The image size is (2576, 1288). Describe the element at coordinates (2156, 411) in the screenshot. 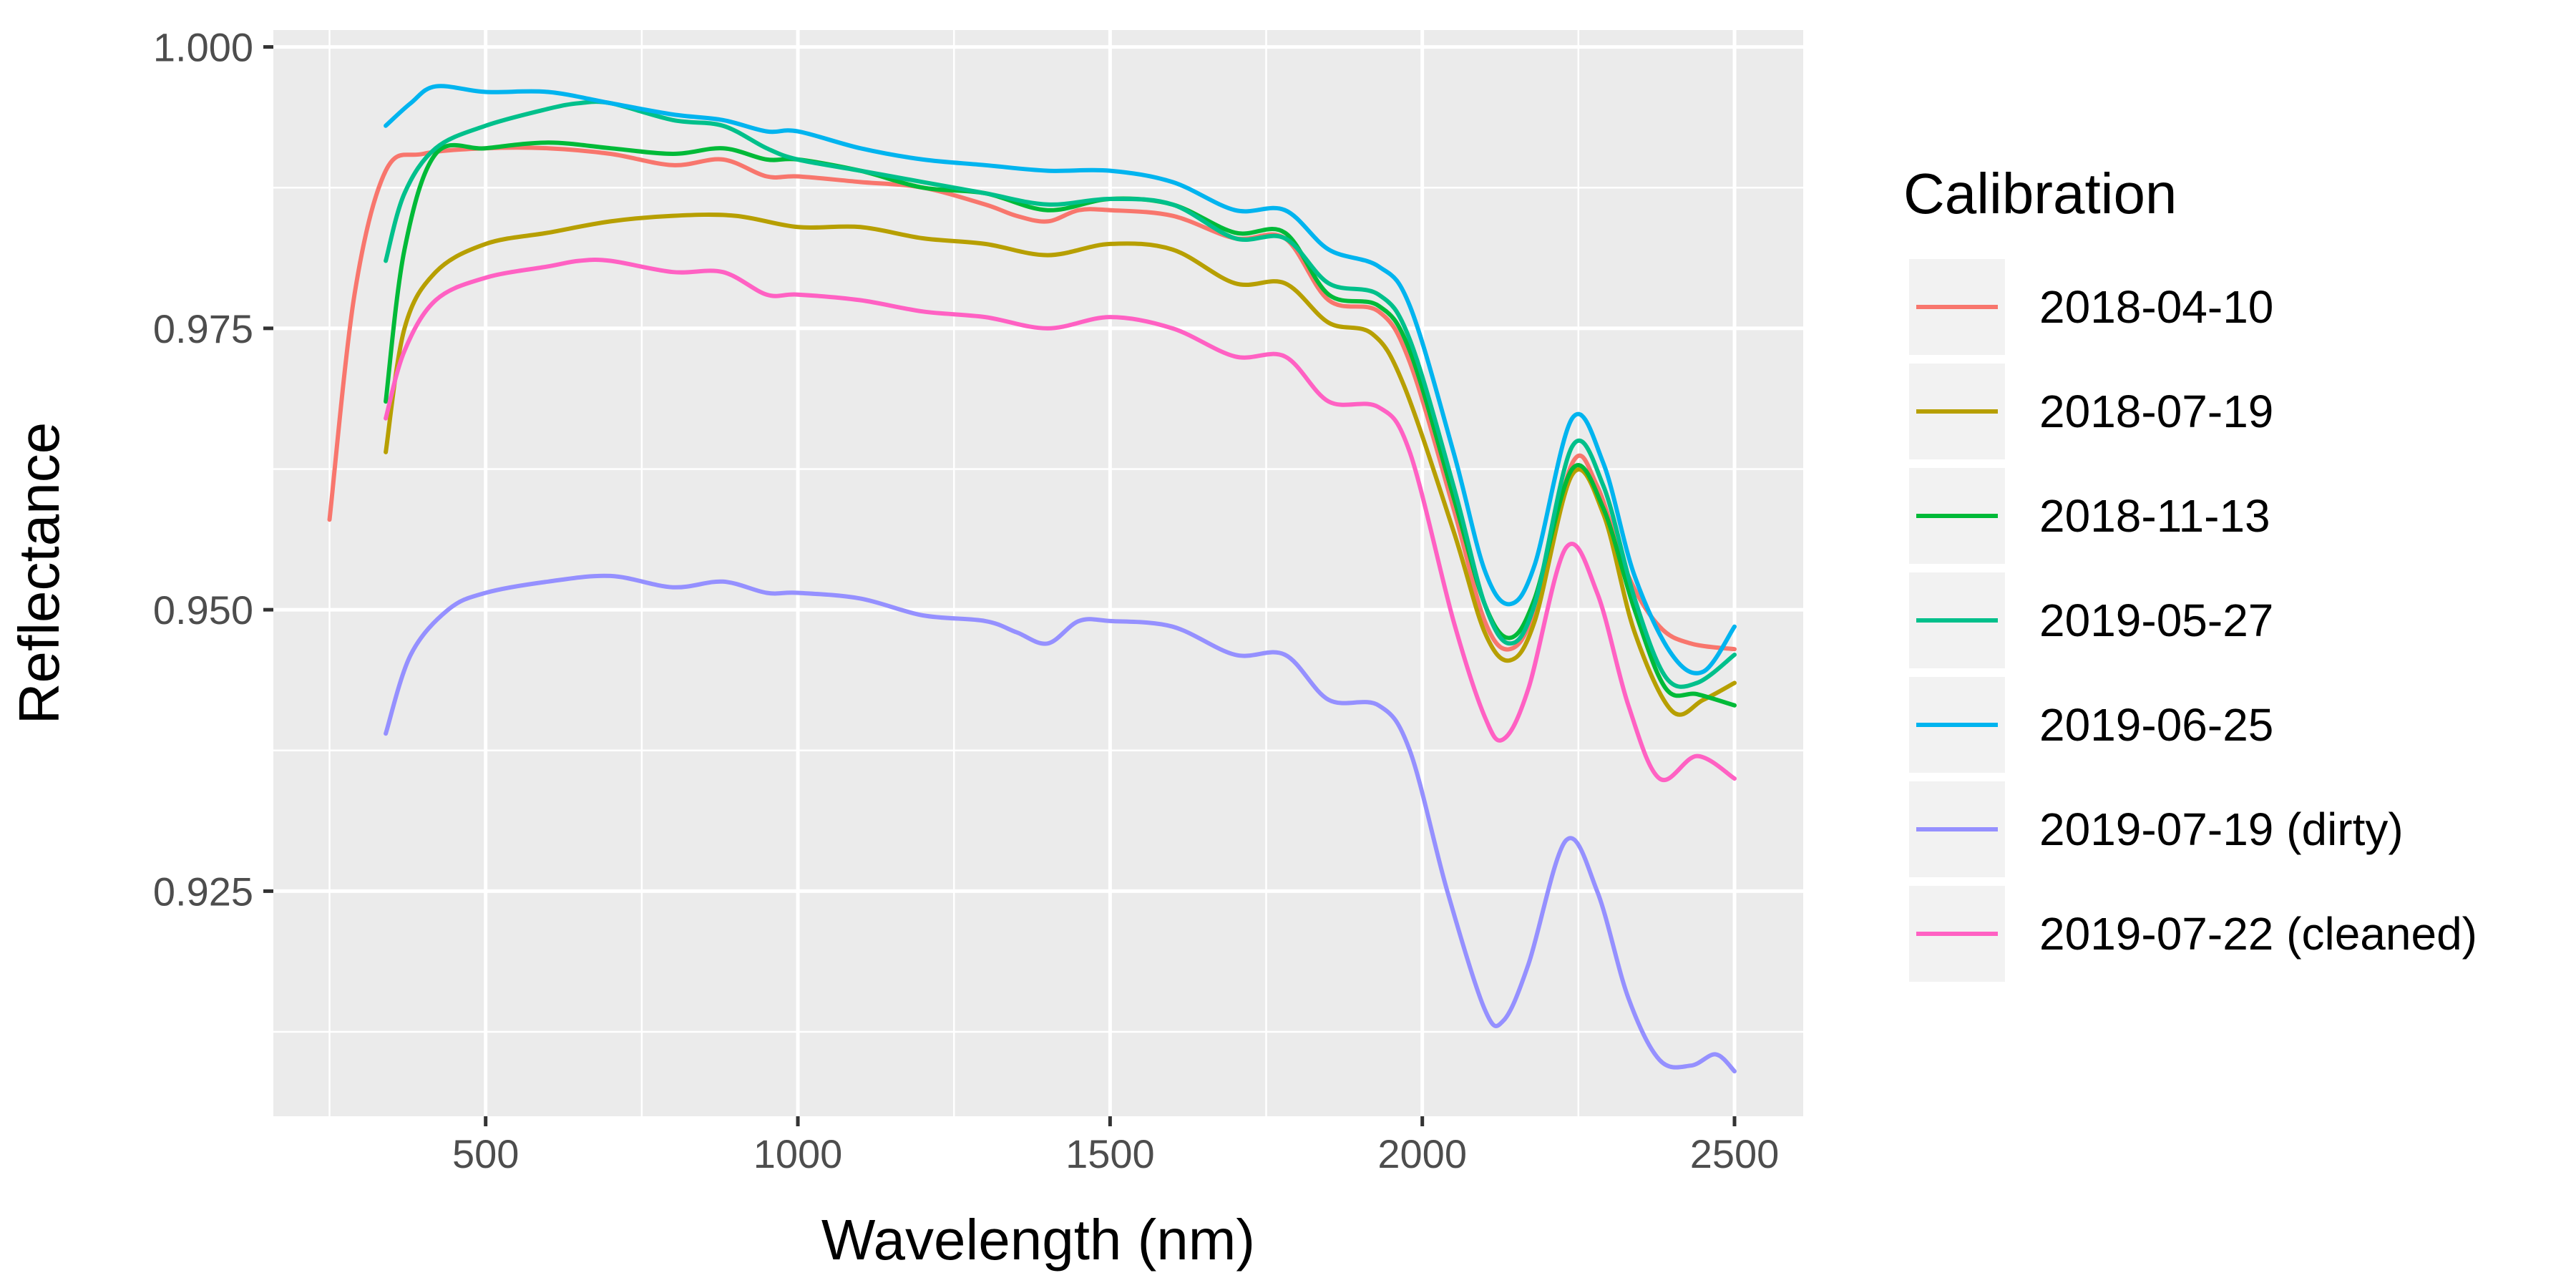

I see `legend-label: 2018-07-19` at that location.